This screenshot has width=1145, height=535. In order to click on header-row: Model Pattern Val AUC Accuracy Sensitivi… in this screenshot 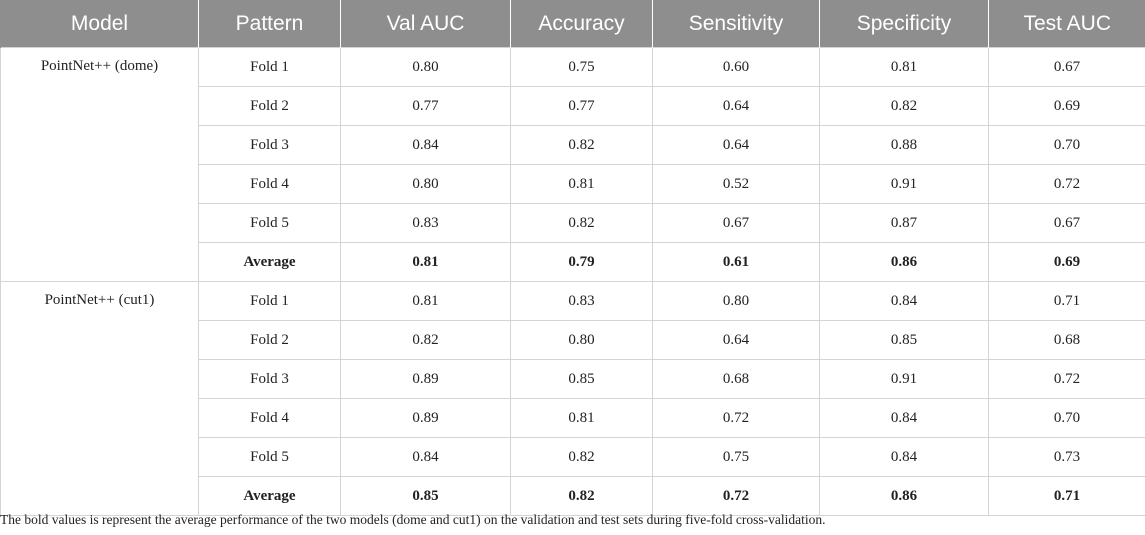, I will do `click(572, 24)`.